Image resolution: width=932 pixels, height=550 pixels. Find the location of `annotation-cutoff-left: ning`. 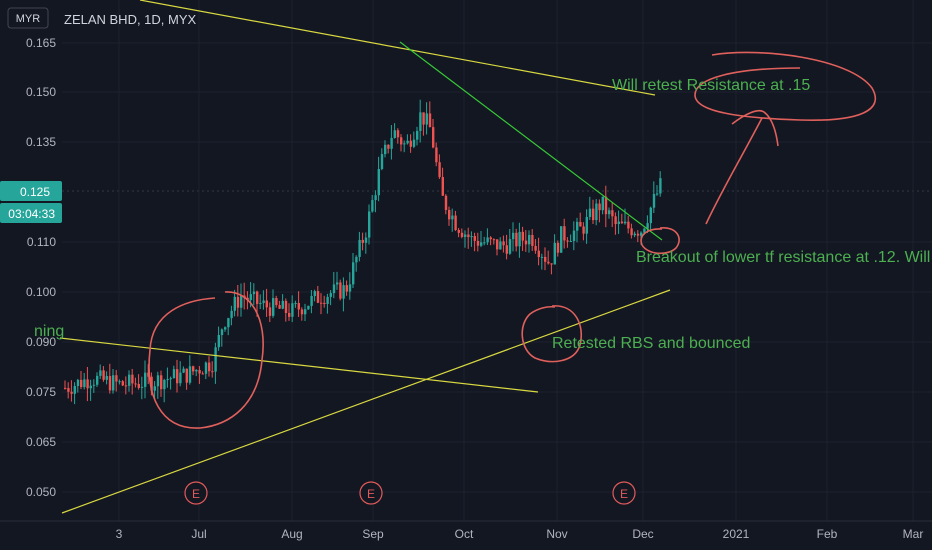

annotation-cutoff-left: ning is located at coordinates (49, 331).